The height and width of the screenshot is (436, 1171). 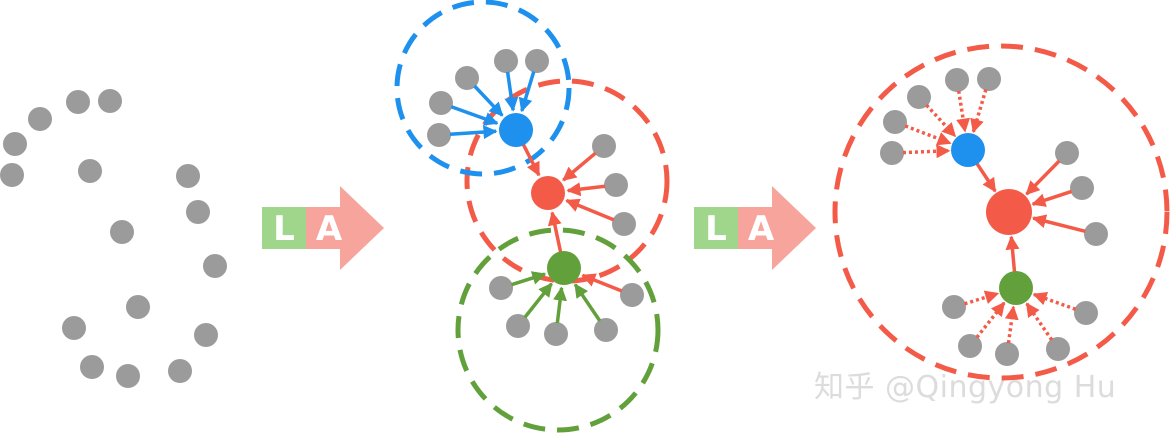 I want to click on step-arrow-1: L A, so click(x=323, y=228).